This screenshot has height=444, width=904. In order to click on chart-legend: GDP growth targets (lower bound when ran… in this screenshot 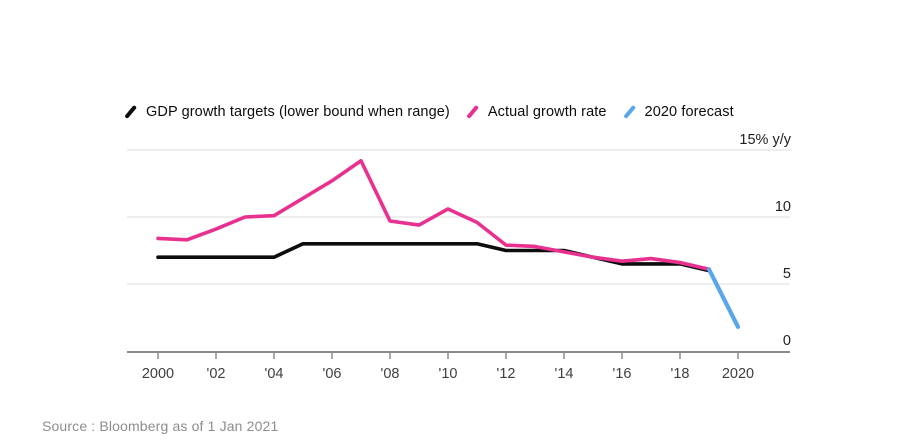, I will do `click(428, 112)`.